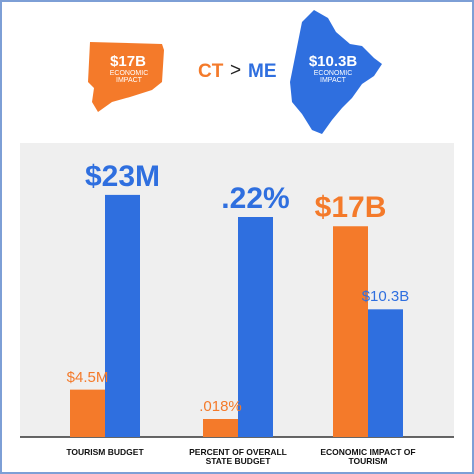 The image size is (474, 474). I want to click on comparator: >, so click(236, 70).